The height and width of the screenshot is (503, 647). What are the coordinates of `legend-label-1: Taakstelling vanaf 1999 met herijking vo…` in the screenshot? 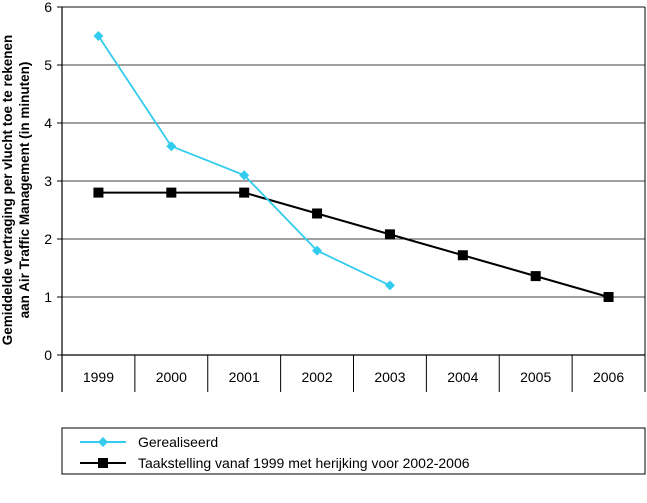 It's located at (304, 463).